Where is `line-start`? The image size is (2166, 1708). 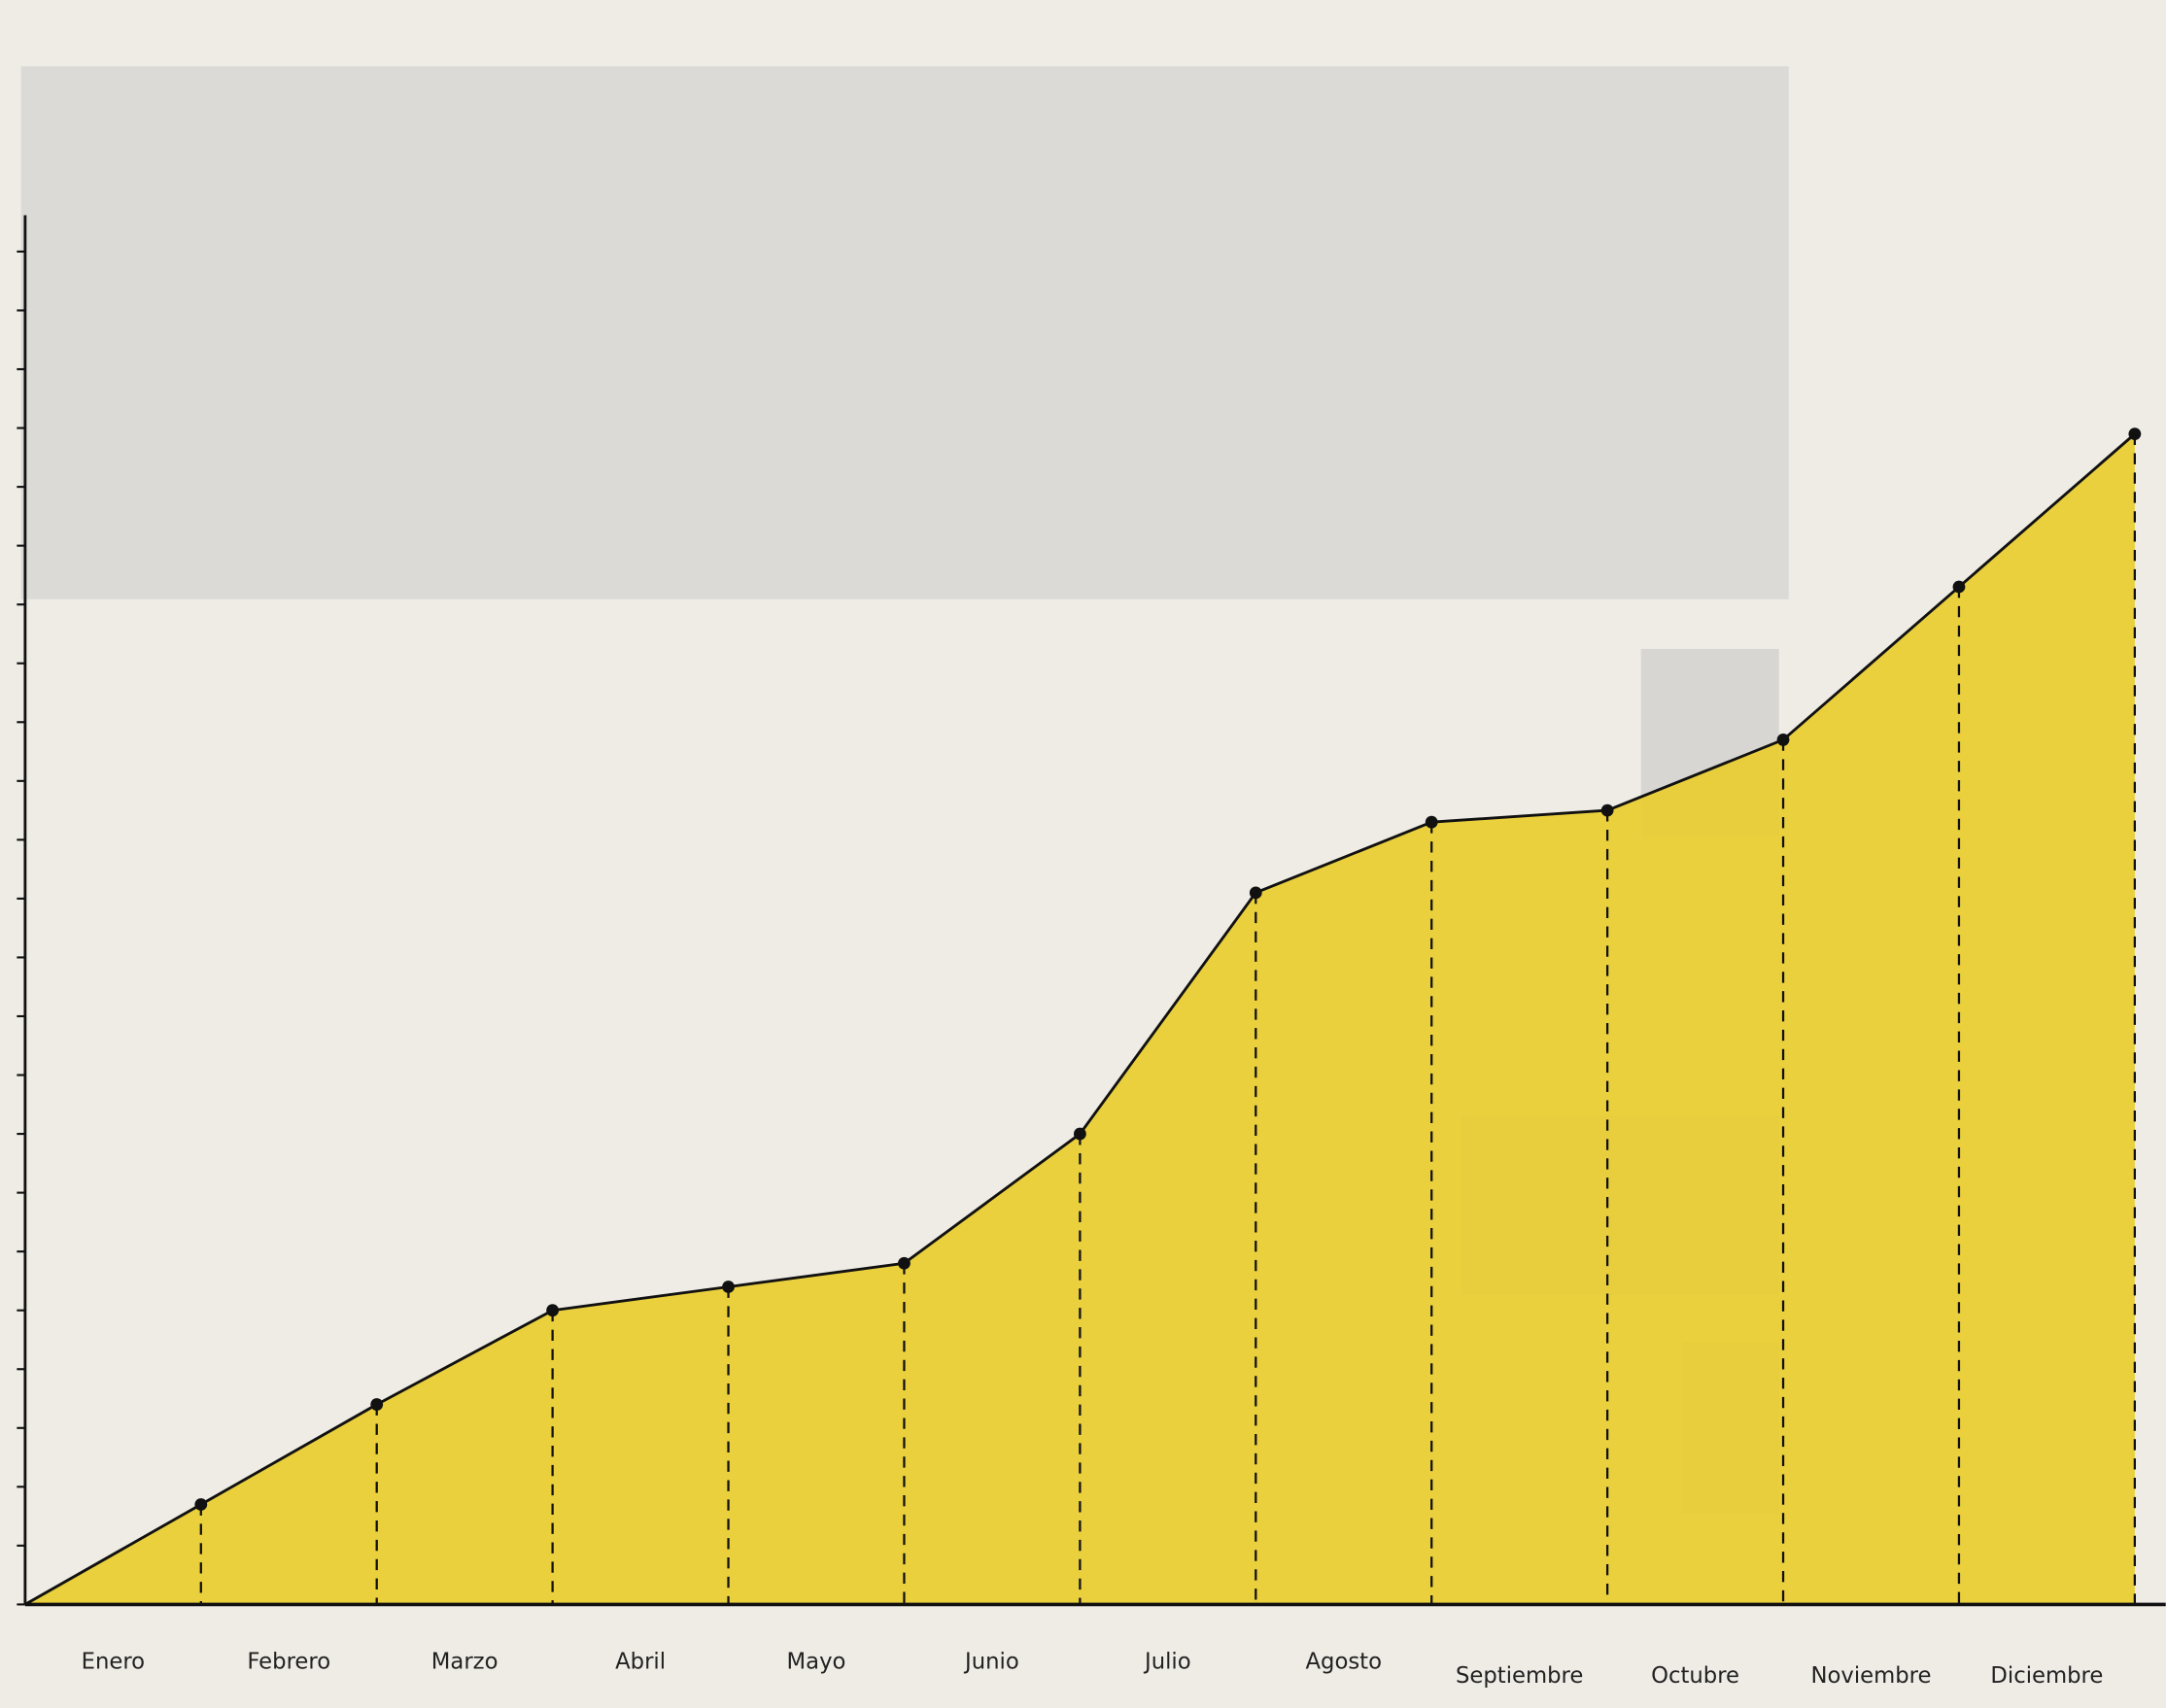
line-start is located at coordinates (113, 1554).